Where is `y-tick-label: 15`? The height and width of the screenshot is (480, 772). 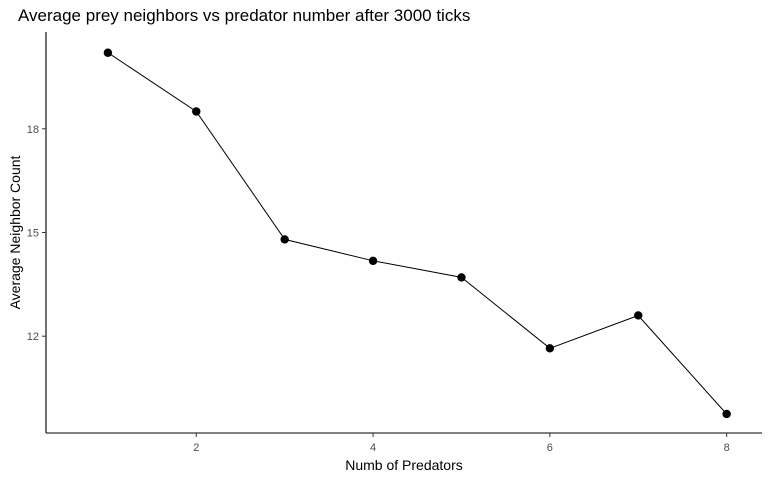
y-tick-label: 15 is located at coordinates (33, 234).